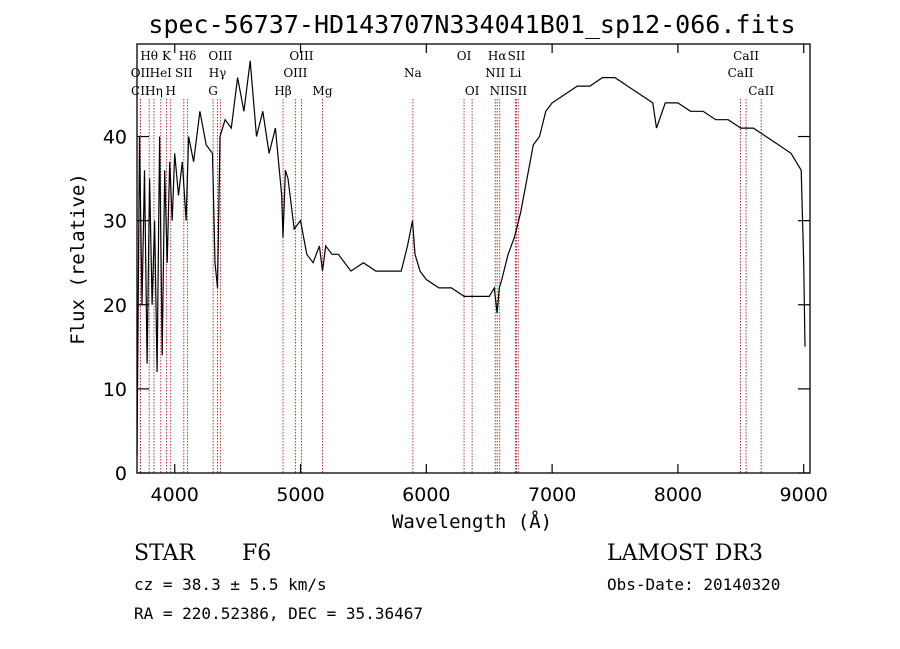  I want to click on object-class: STAR, so click(165, 553).